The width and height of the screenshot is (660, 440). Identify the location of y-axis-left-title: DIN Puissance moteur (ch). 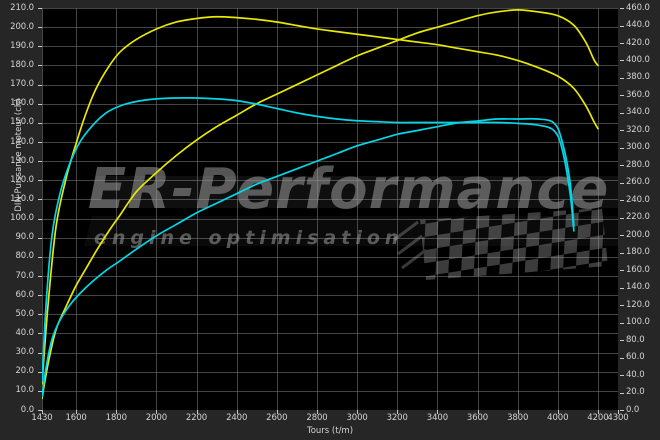
(19, 155).